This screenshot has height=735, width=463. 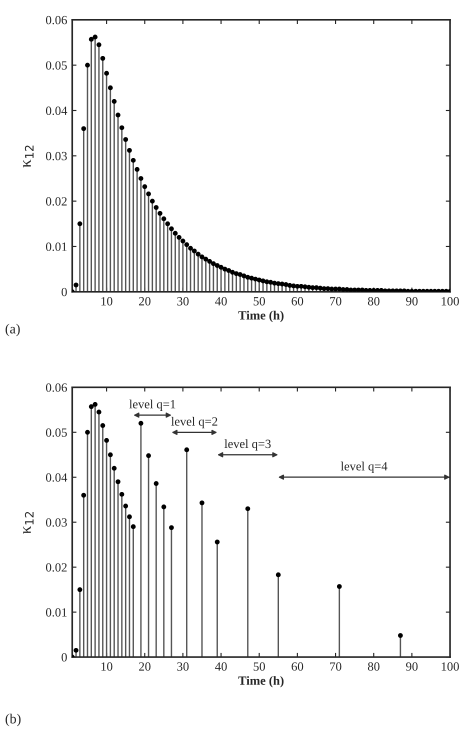 What do you see at coordinates (194, 422) in the screenshot?
I see `annotation: level q=2` at bounding box center [194, 422].